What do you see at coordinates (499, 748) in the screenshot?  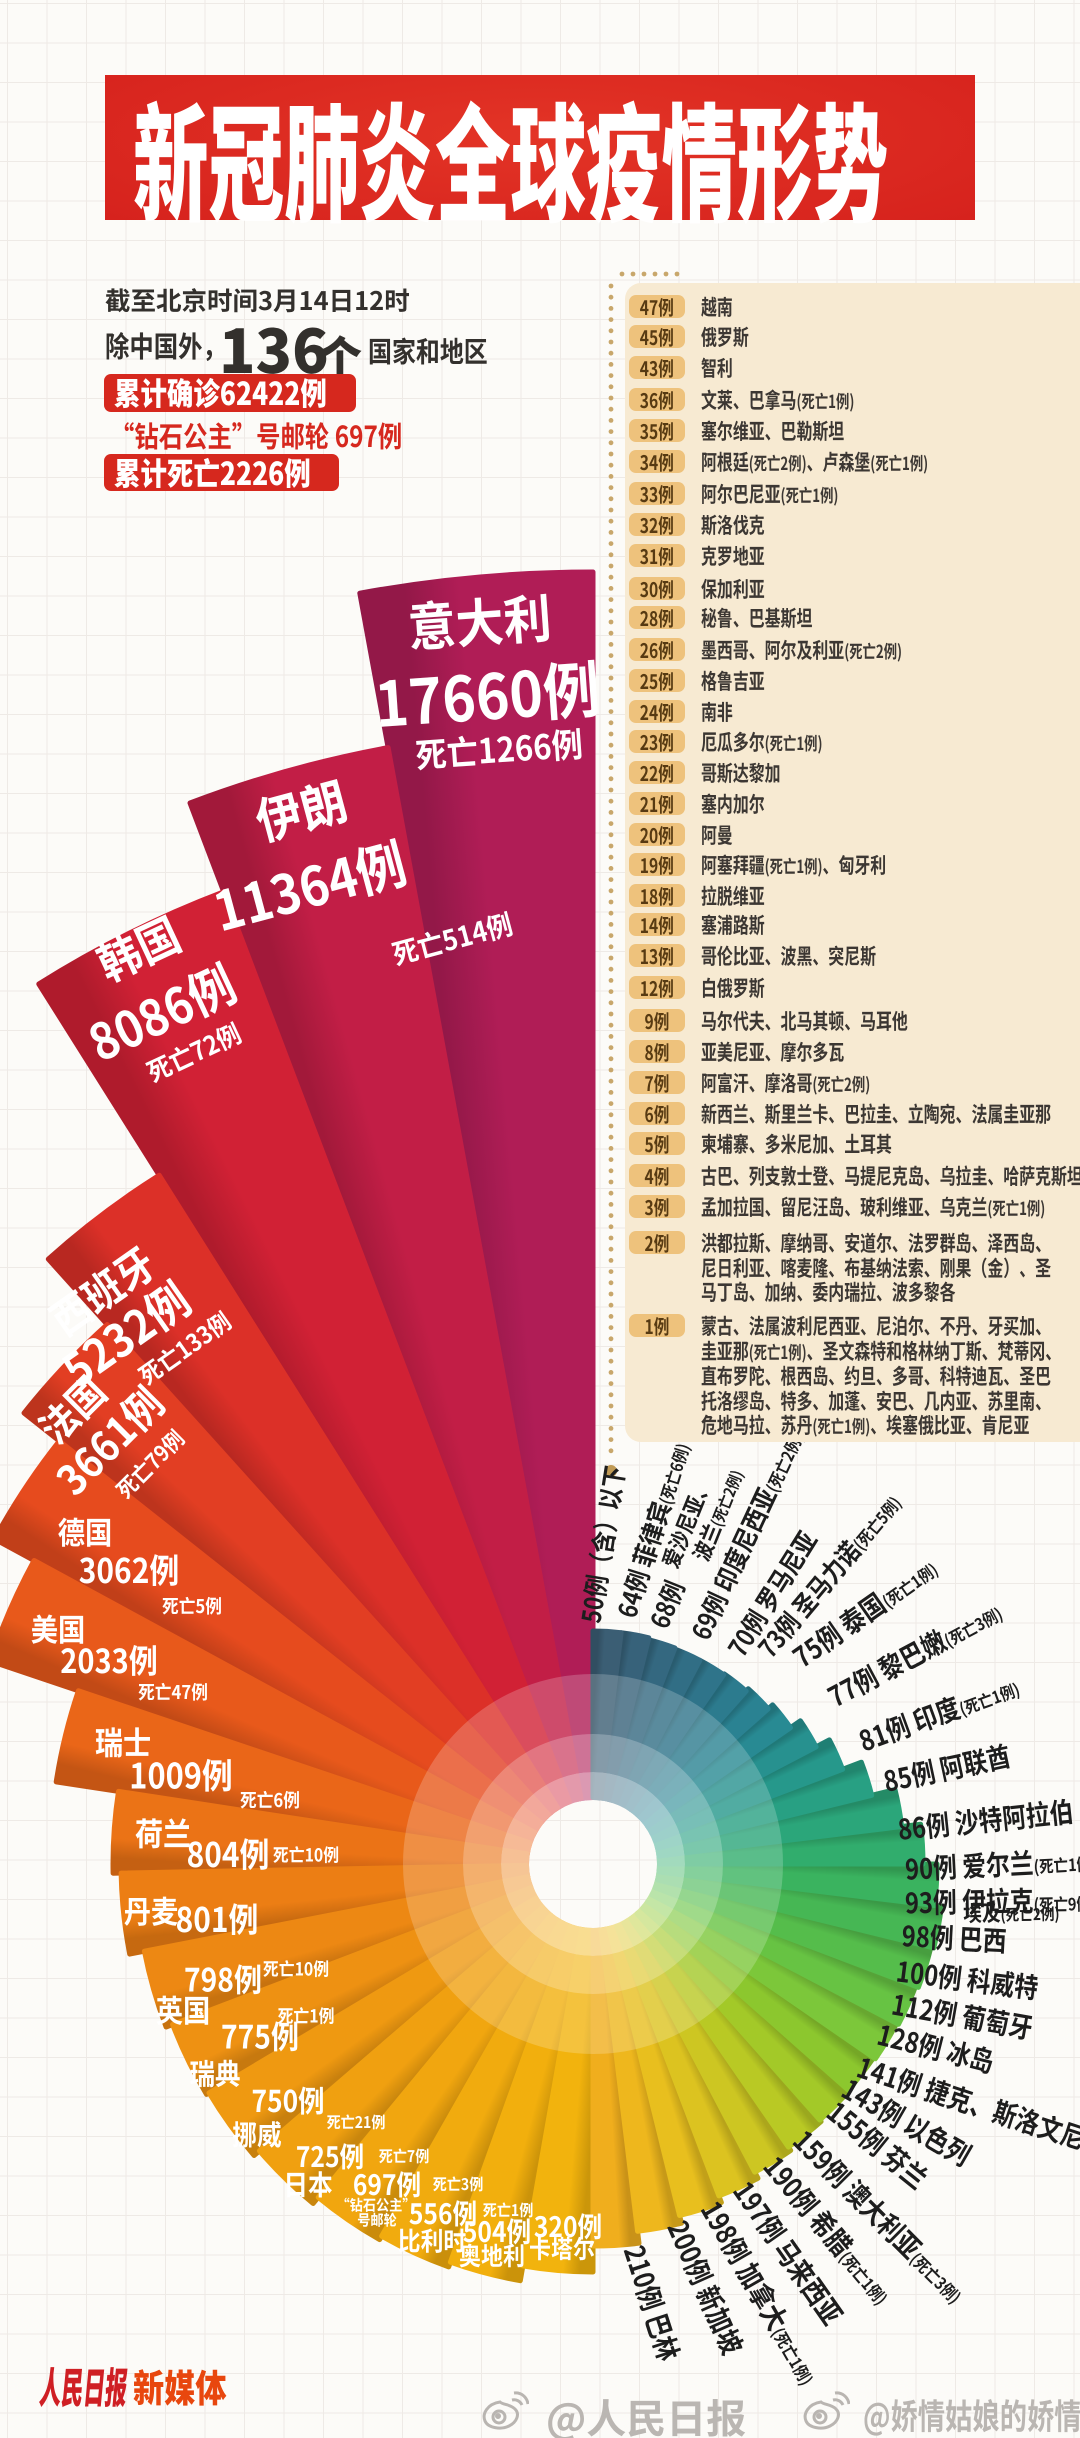 I see `svg-text: 死亡1266例` at bounding box center [499, 748].